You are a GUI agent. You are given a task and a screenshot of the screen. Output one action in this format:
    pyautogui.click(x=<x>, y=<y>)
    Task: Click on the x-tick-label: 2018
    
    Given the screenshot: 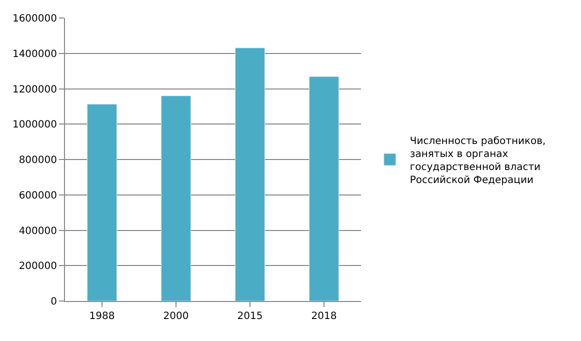 What is the action you would take?
    pyautogui.click(x=324, y=316)
    